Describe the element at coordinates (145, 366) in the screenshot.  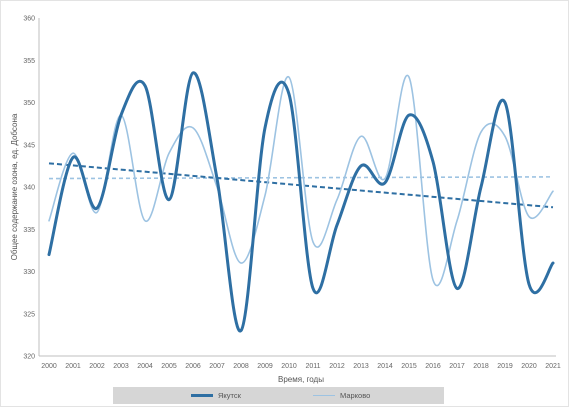
I see `x-tick-label: 2004` at that location.